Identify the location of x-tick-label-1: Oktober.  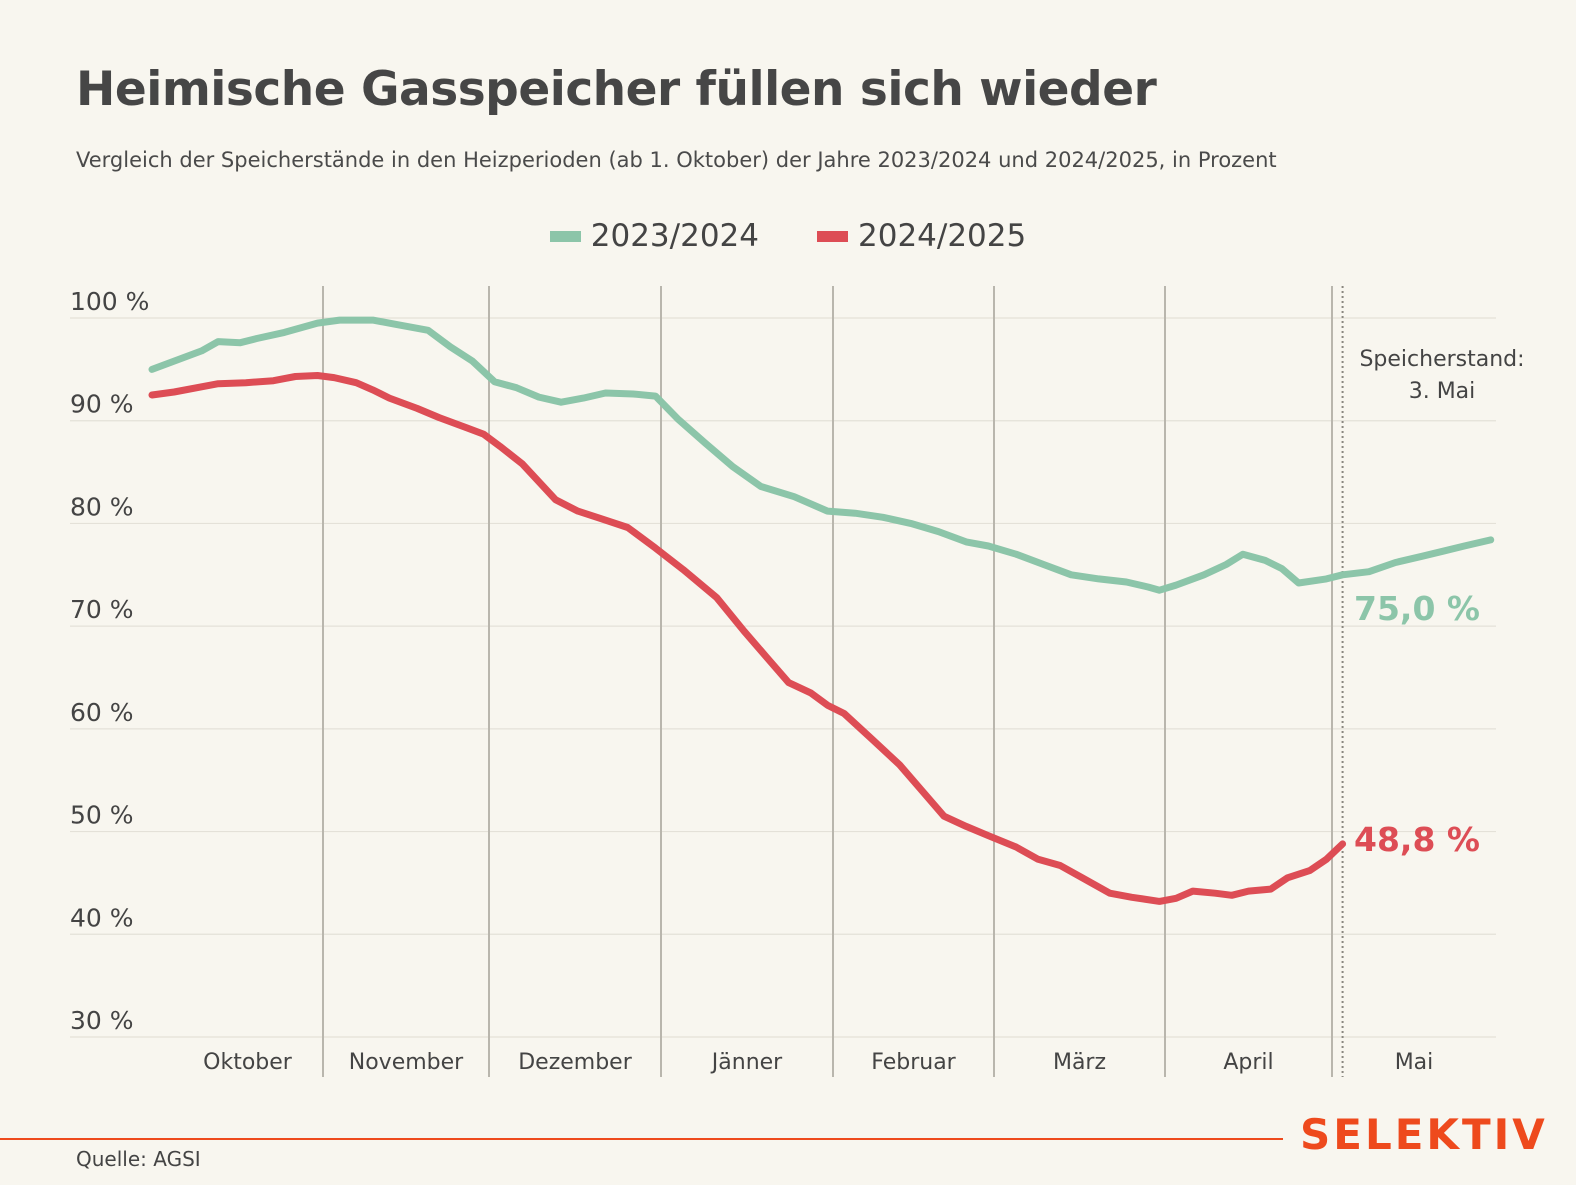
(248, 1062).